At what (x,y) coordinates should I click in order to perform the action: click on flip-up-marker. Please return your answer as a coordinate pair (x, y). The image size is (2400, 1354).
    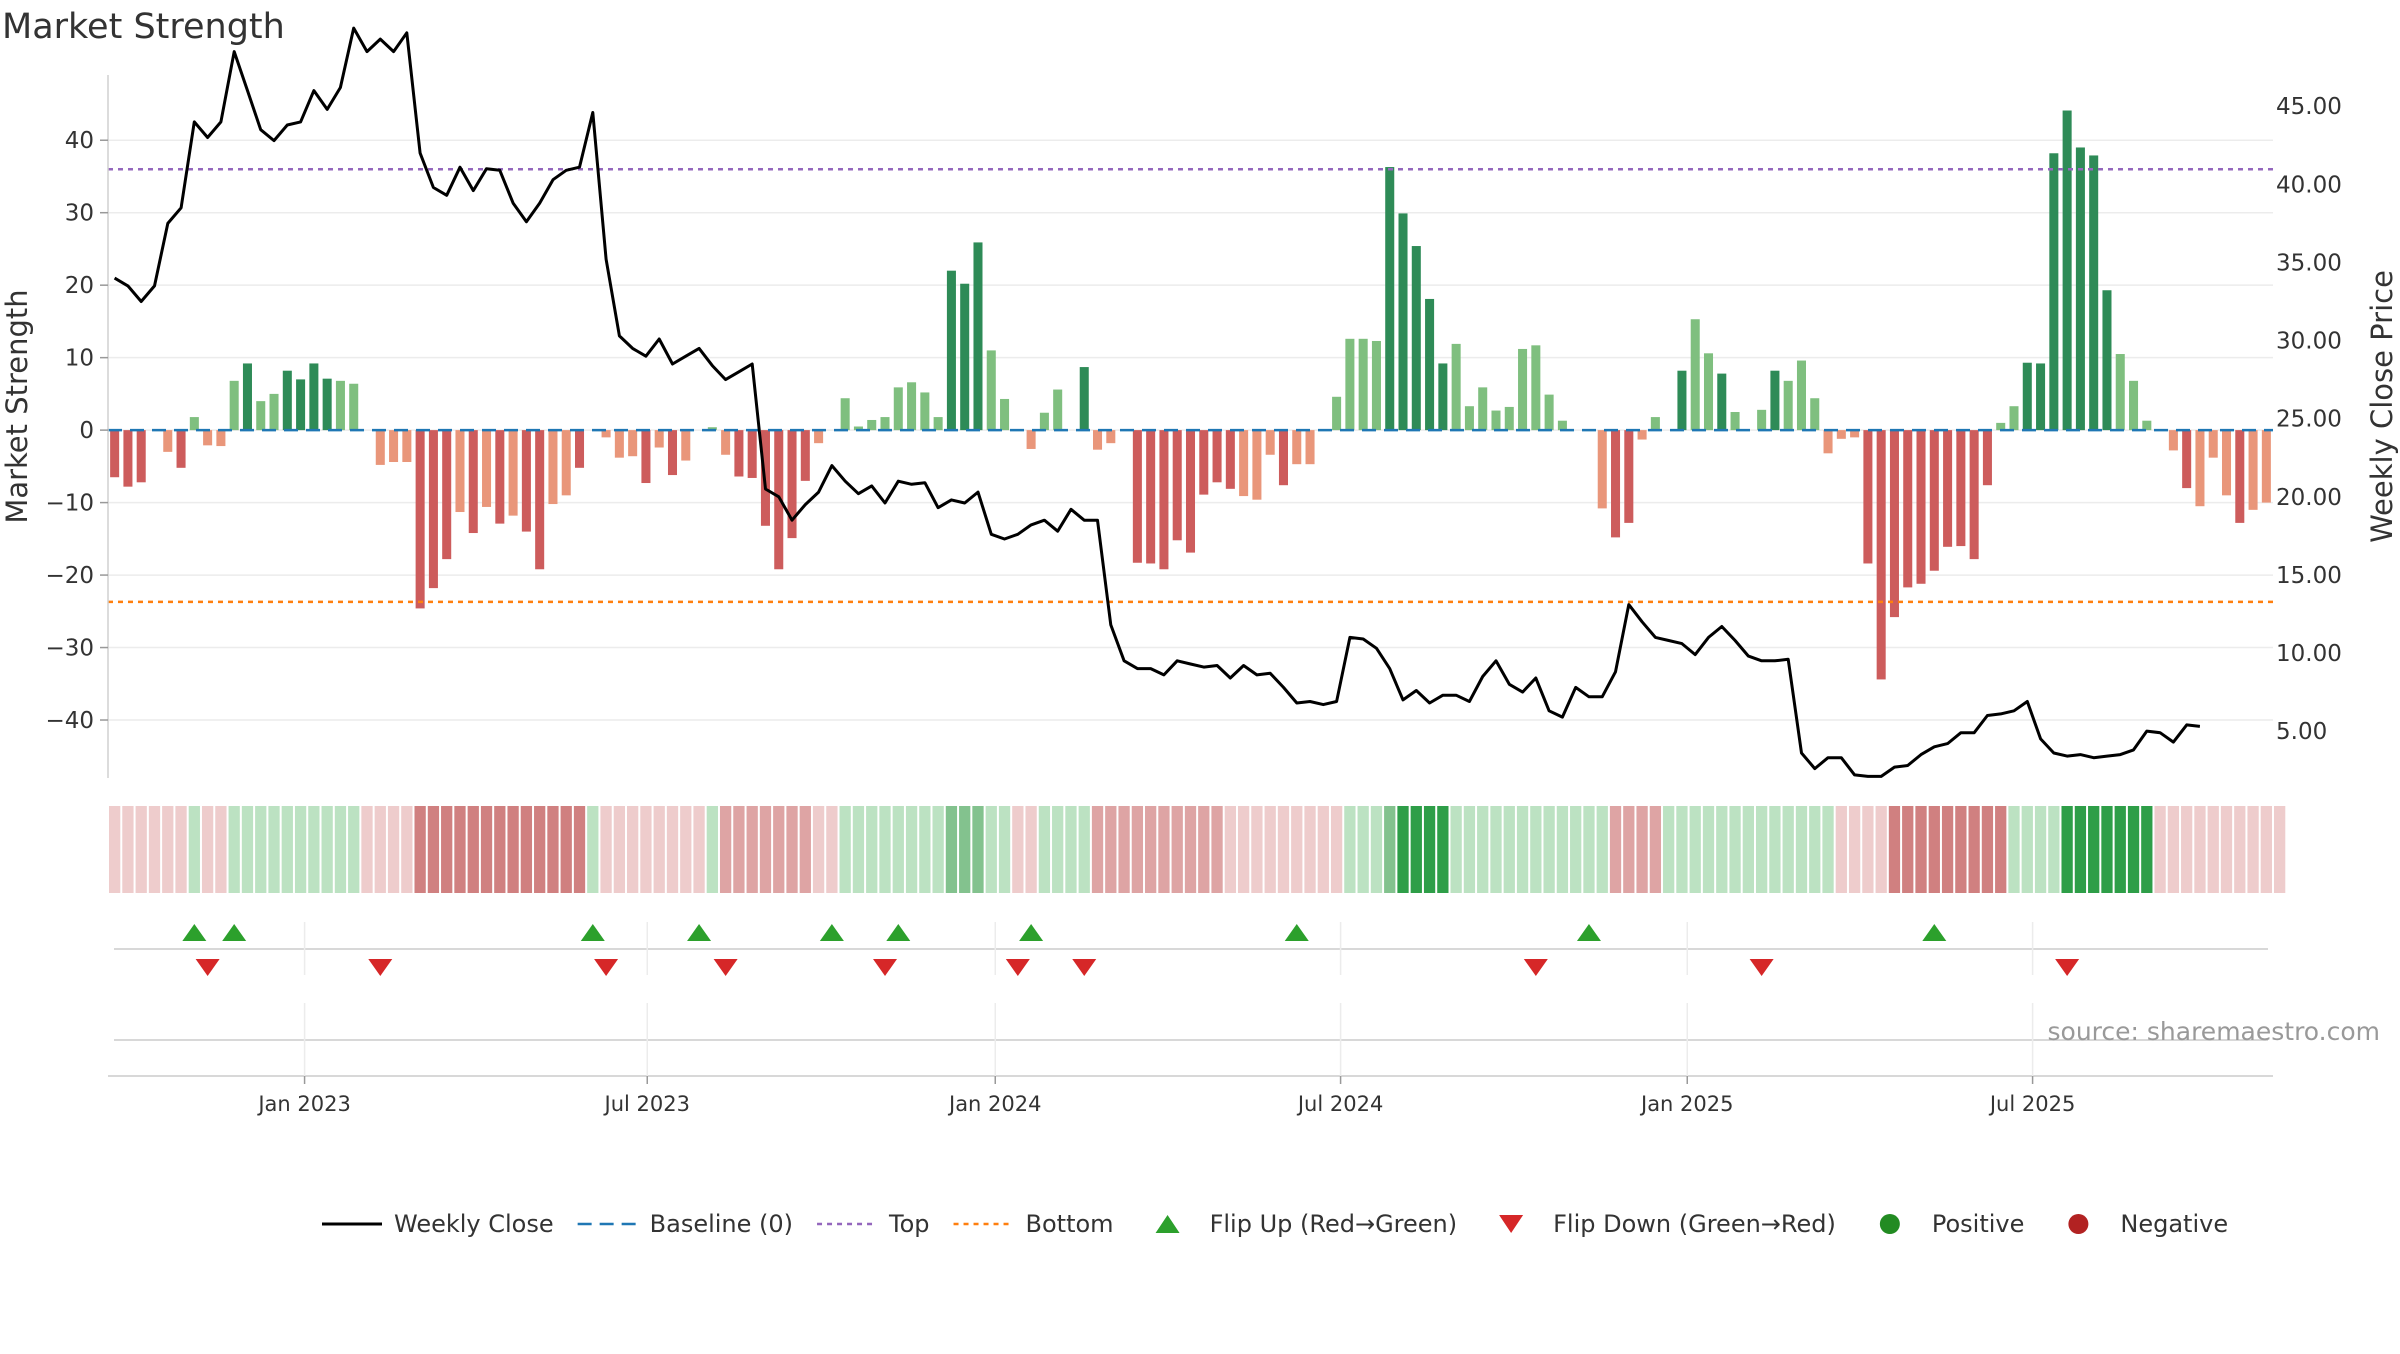
    Looking at the image, I should click on (592, 932).